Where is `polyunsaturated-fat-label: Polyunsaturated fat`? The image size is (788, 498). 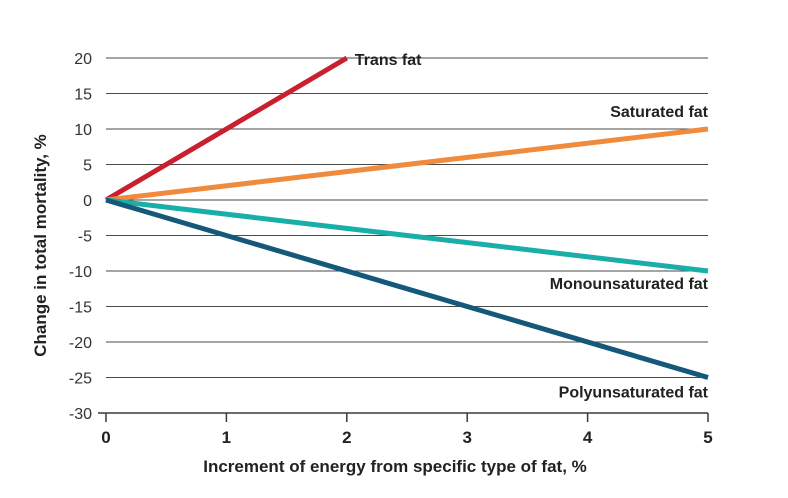
polyunsaturated-fat-label: Polyunsaturated fat is located at coordinates (634, 393).